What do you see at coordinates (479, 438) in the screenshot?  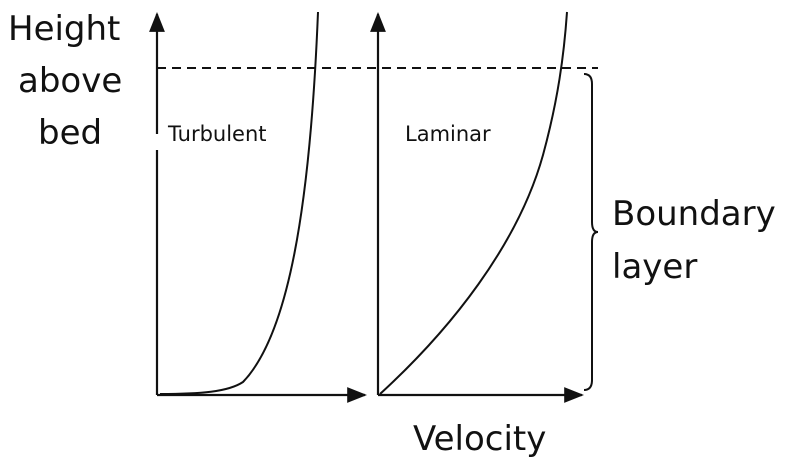 I see `x-axis-label: Velocity` at bounding box center [479, 438].